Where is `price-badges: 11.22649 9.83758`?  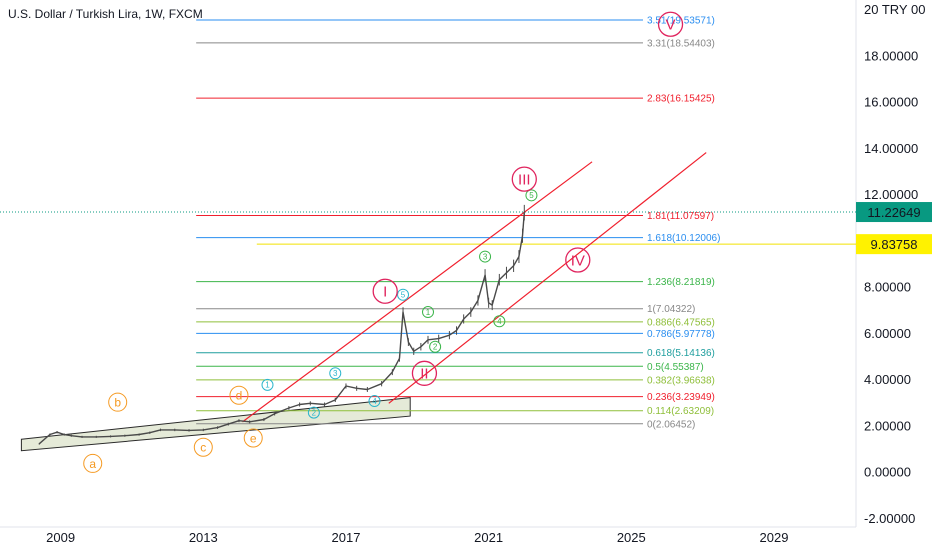
price-badges: 11.22649 9.83758 is located at coordinates (894, 228).